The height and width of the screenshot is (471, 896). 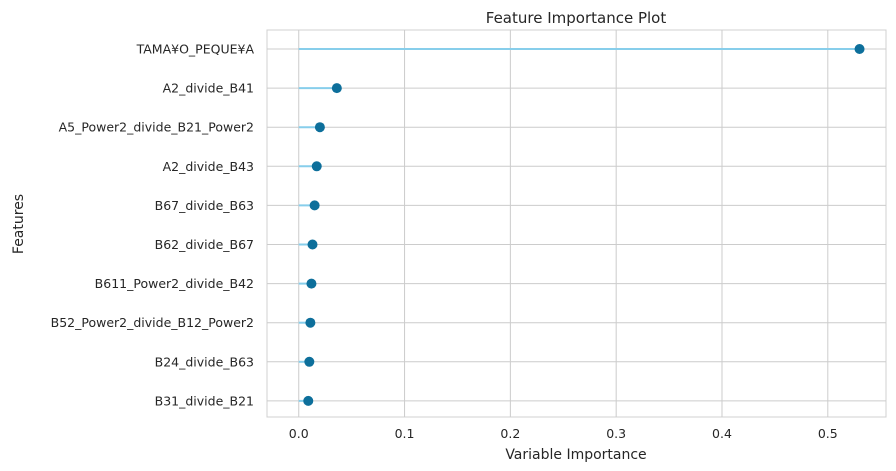 What do you see at coordinates (563, 433) in the screenshot?
I see `x-tick-labels: 0.0 0.1 0.2 0.3 0.4 0.5` at bounding box center [563, 433].